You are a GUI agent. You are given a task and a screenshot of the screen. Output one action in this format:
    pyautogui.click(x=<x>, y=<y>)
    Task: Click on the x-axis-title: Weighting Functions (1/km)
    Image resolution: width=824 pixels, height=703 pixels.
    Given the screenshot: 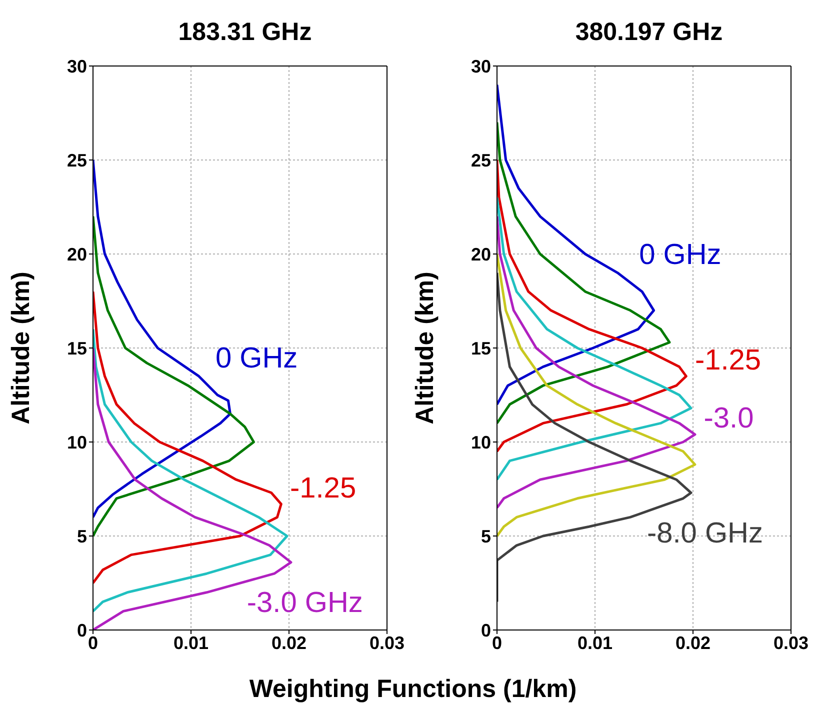 What is the action you would take?
    pyautogui.click(x=413, y=689)
    